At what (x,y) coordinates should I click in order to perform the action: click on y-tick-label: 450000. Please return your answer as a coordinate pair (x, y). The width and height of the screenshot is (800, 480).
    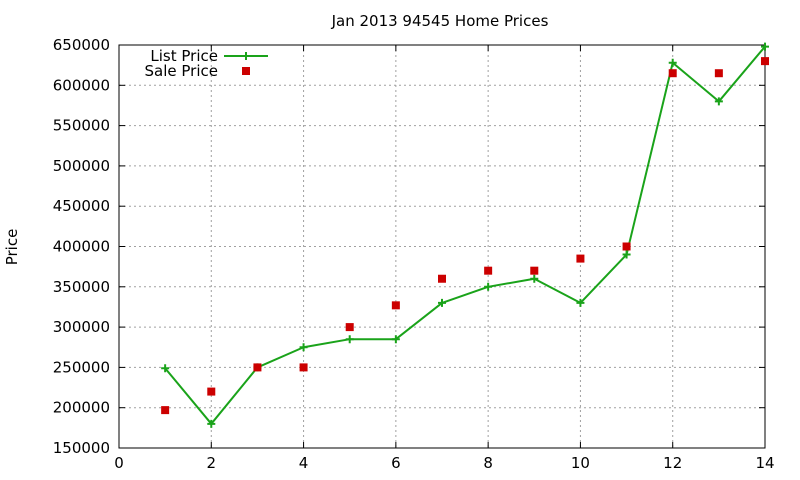
    Looking at the image, I should click on (81, 206).